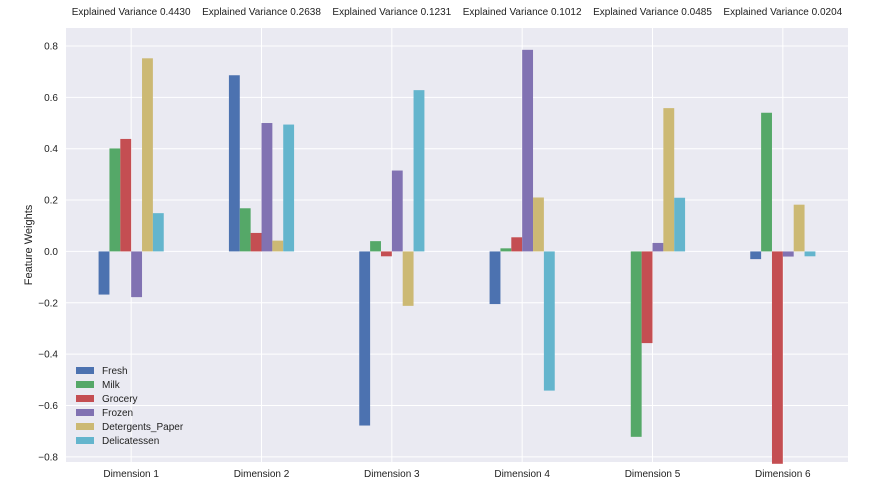 This screenshot has width=892, height=492. I want to click on x-tick-label: Dimension 3, so click(392, 474).